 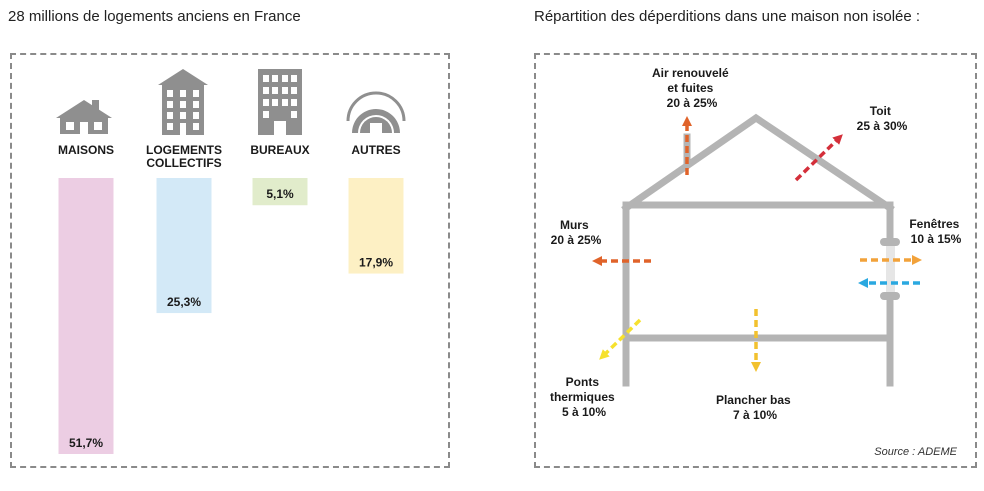 What do you see at coordinates (882, 118) in the screenshot?
I see `toit-label: Toit 25 à 30%` at bounding box center [882, 118].